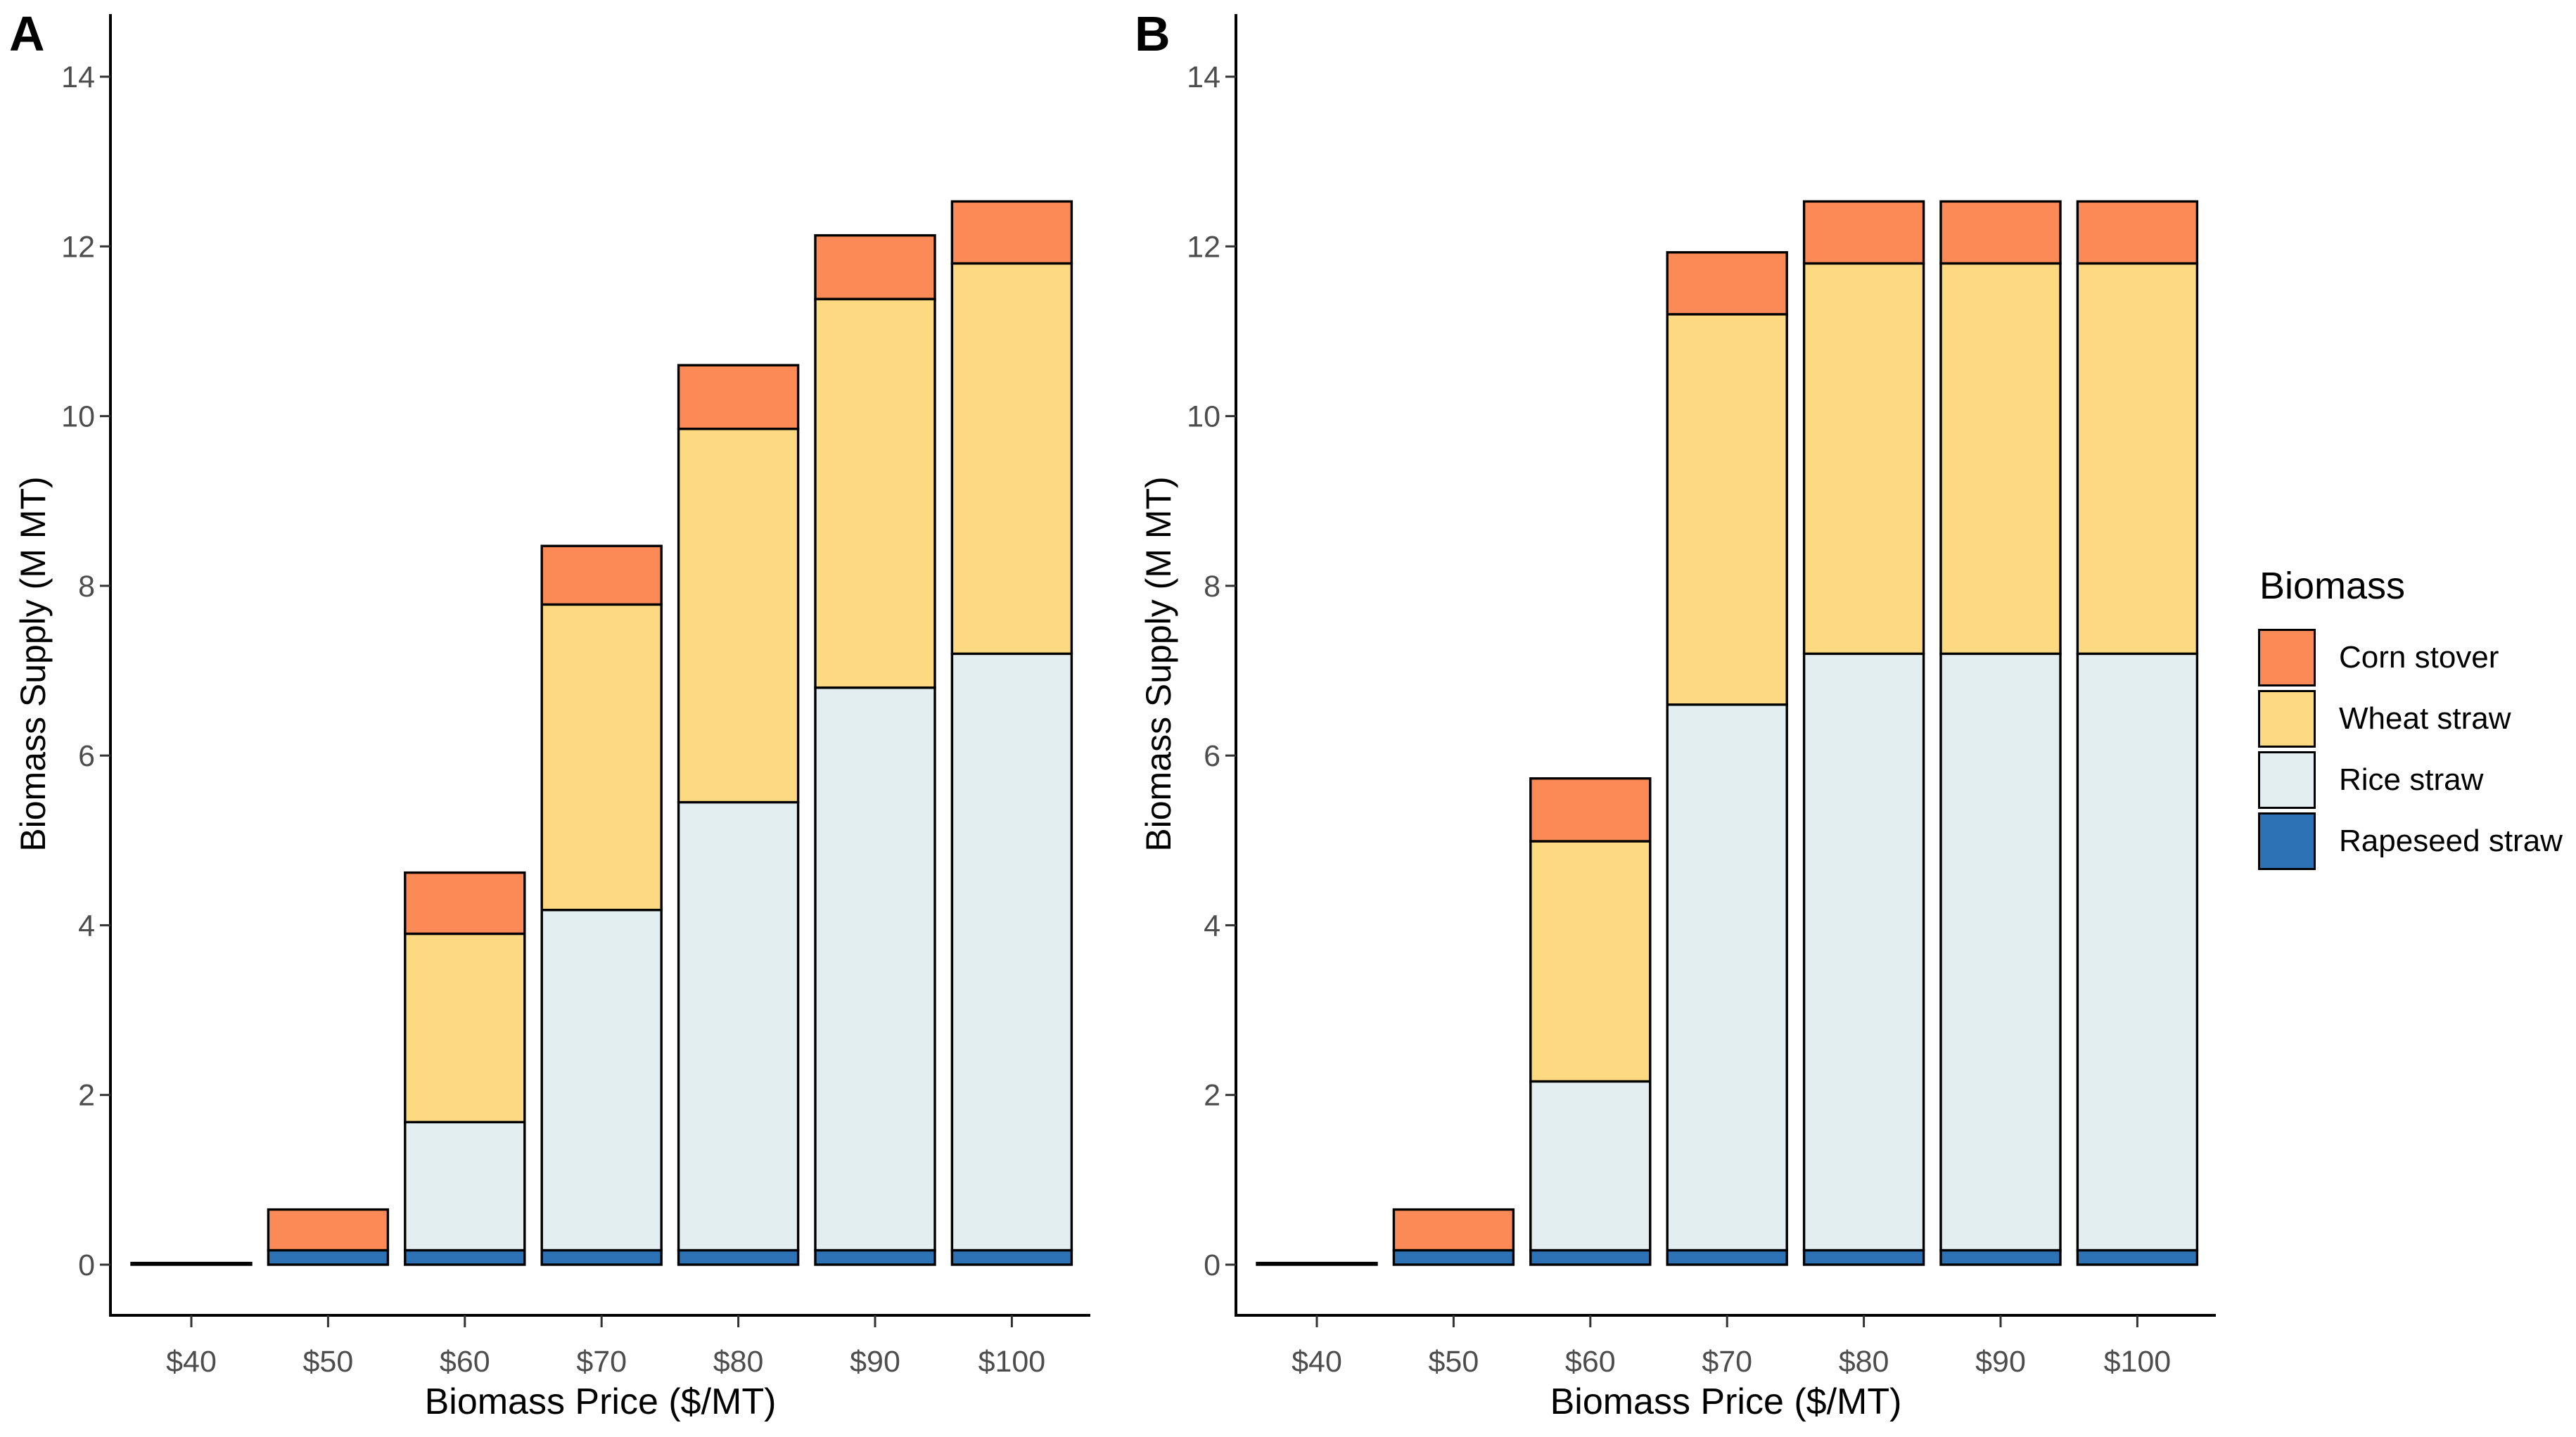 The height and width of the screenshot is (1437, 2576). What do you see at coordinates (2287, 719) in the screenshot?
I see `legend-swatch-wheat-straw` at bounding box center [2287, 719].